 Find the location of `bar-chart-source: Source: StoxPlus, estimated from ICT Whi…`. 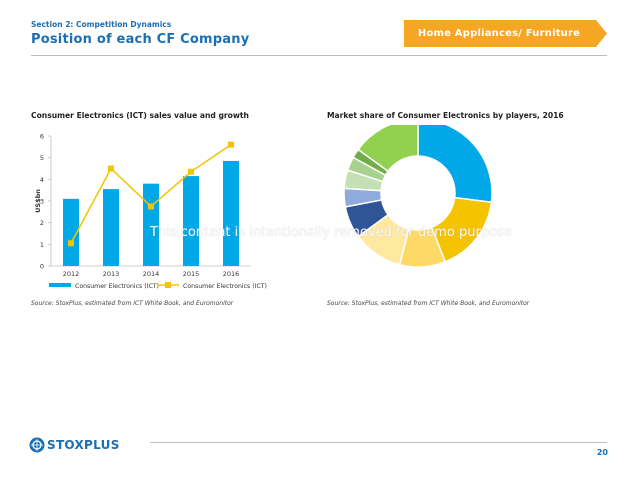

bar-chart-source: Source: StoxPlus, estimated from ICT Whi… is located at coordinates (132, 303).